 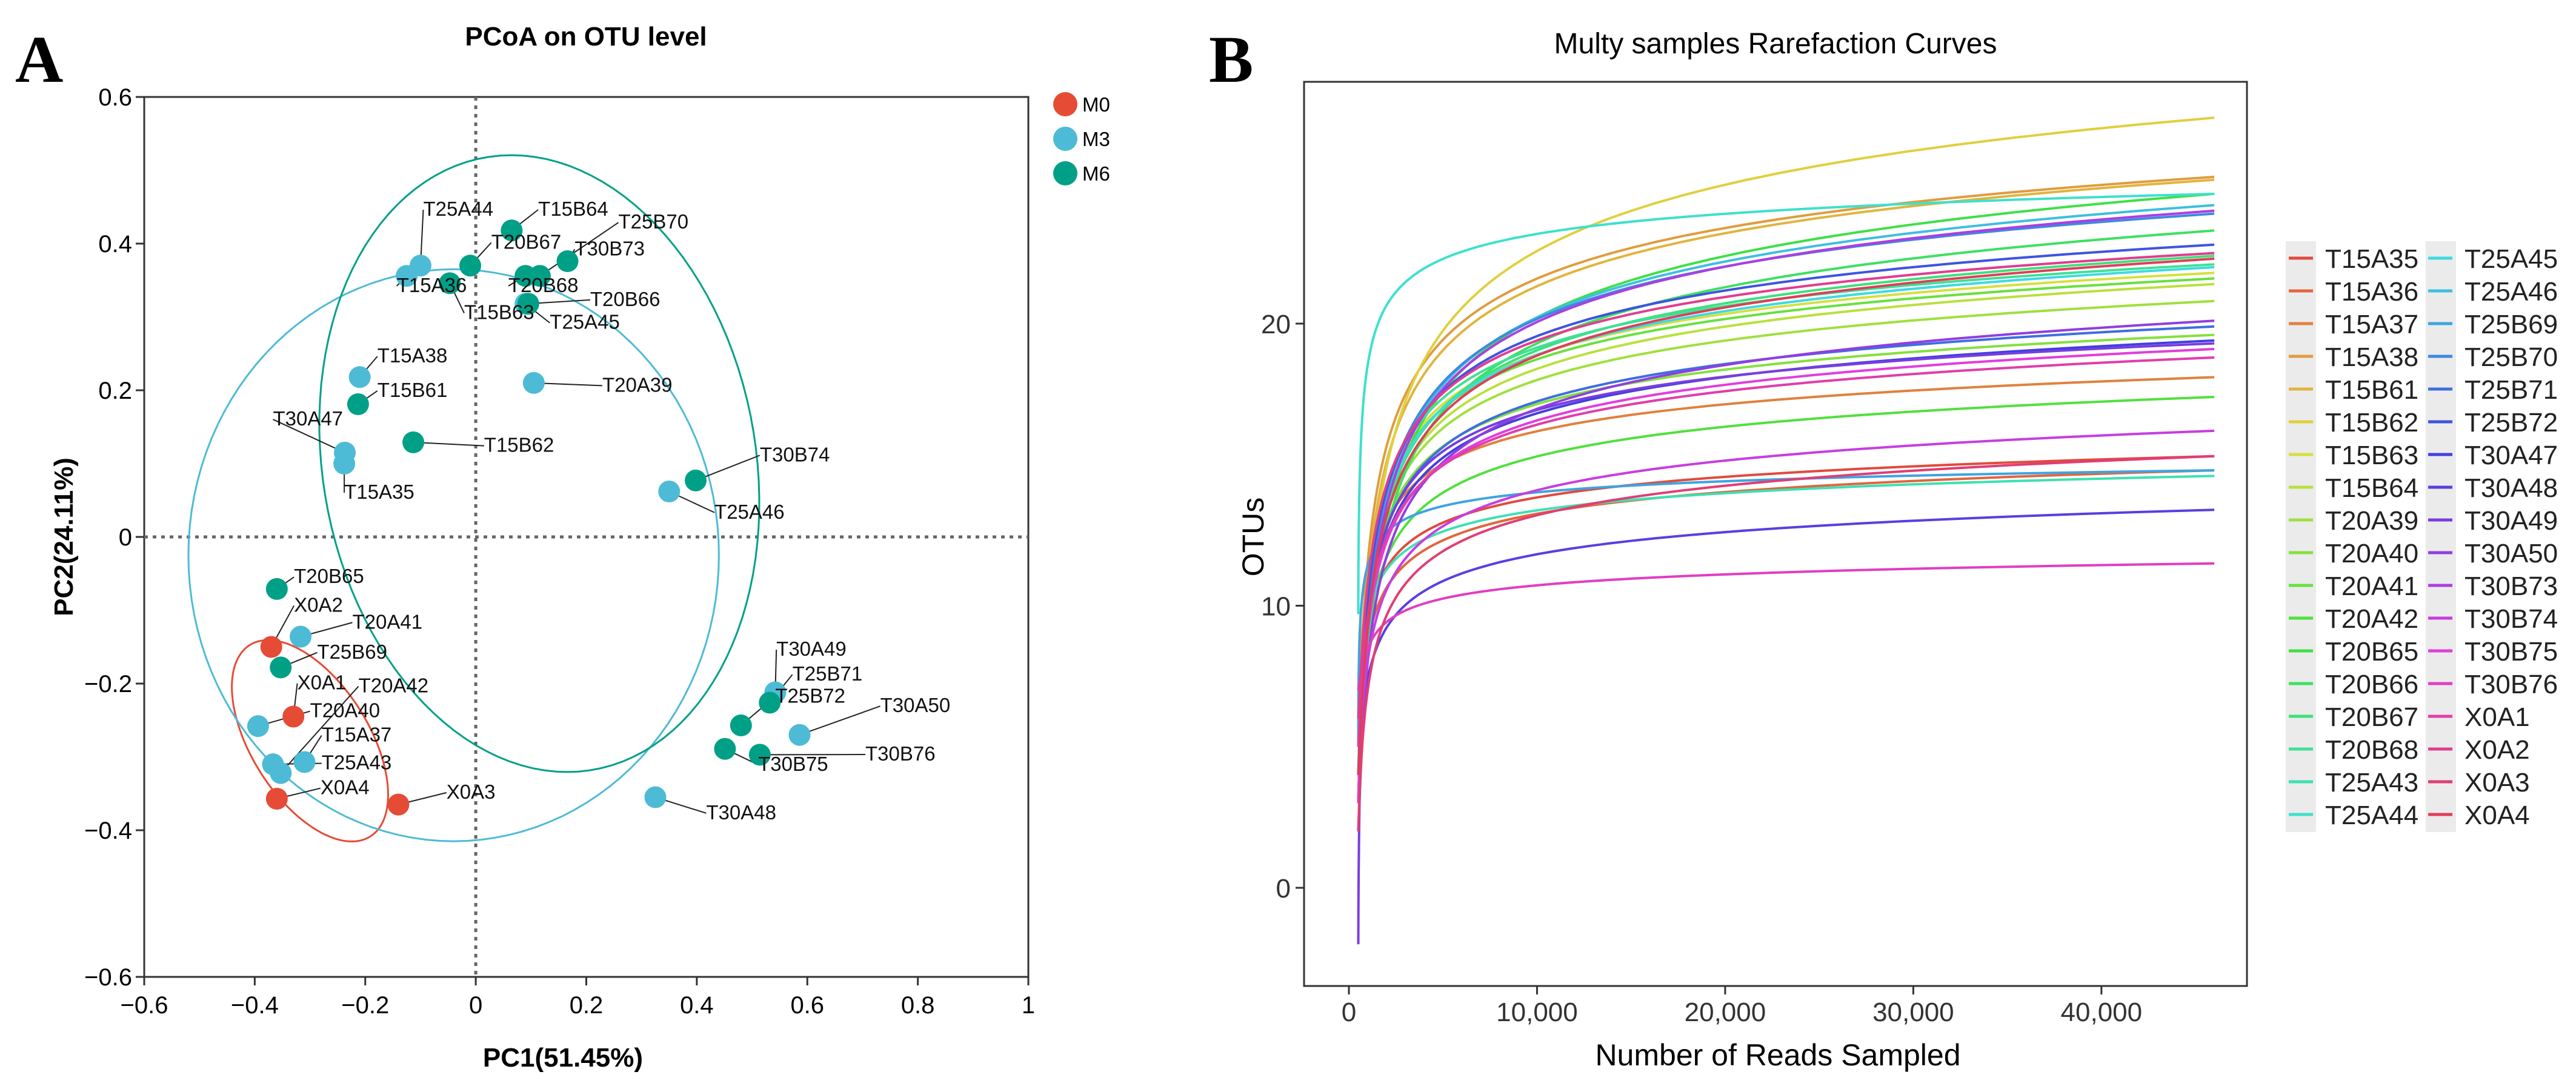 What do you see at coordinates (2511, 423) in the screenshot?
I see `legend-label: T25B72` at bounding box center [2511, 423].